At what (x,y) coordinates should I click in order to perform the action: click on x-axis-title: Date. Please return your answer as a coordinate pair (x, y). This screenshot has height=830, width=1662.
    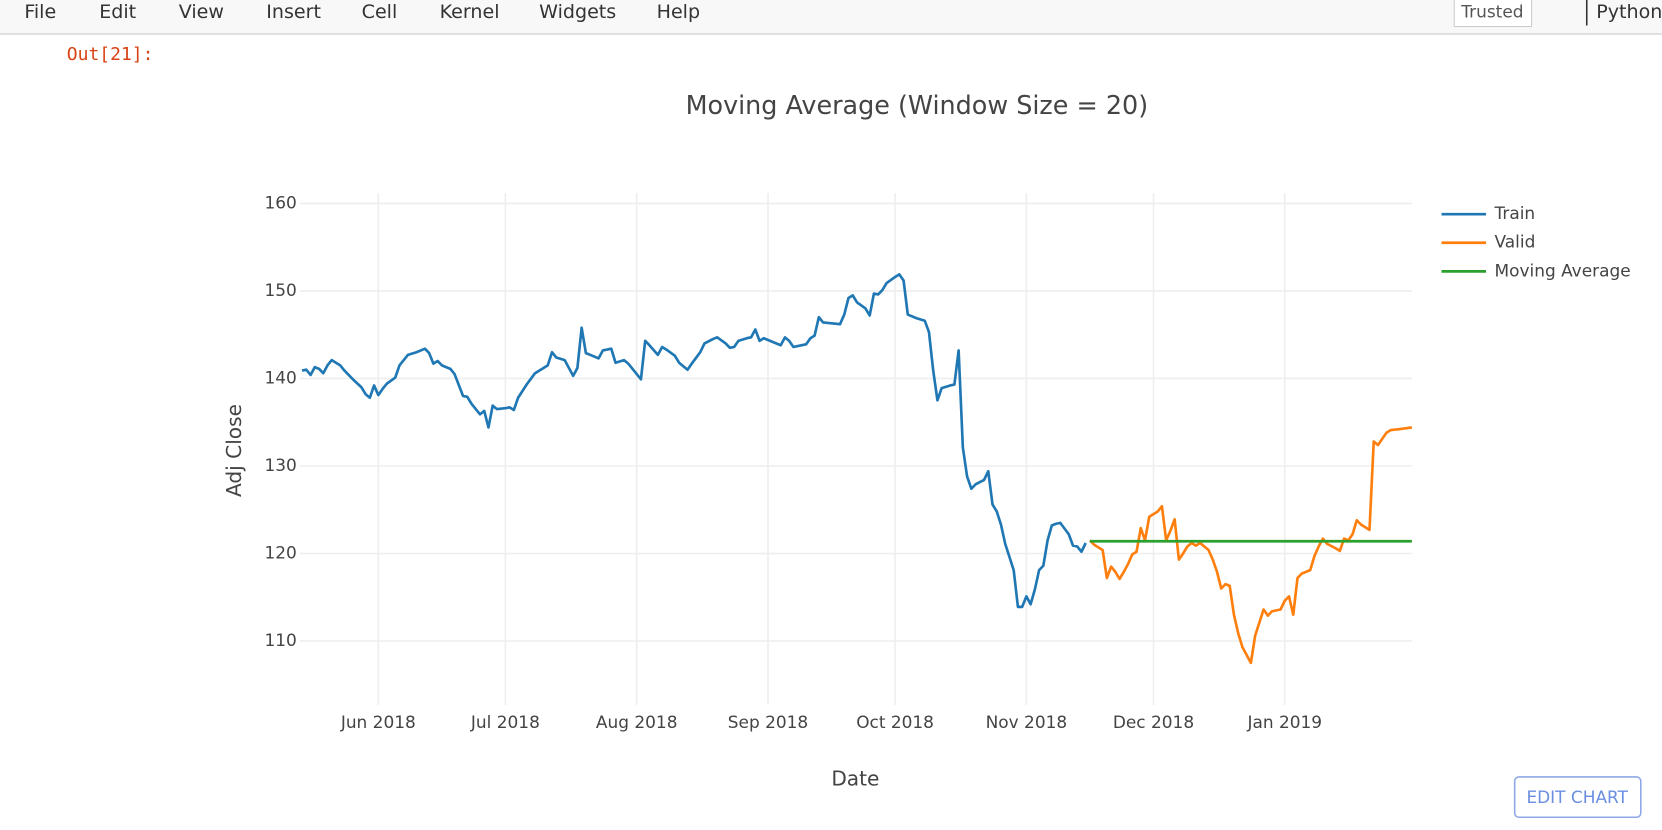
    Looking at the image, I should click on (855, 779).